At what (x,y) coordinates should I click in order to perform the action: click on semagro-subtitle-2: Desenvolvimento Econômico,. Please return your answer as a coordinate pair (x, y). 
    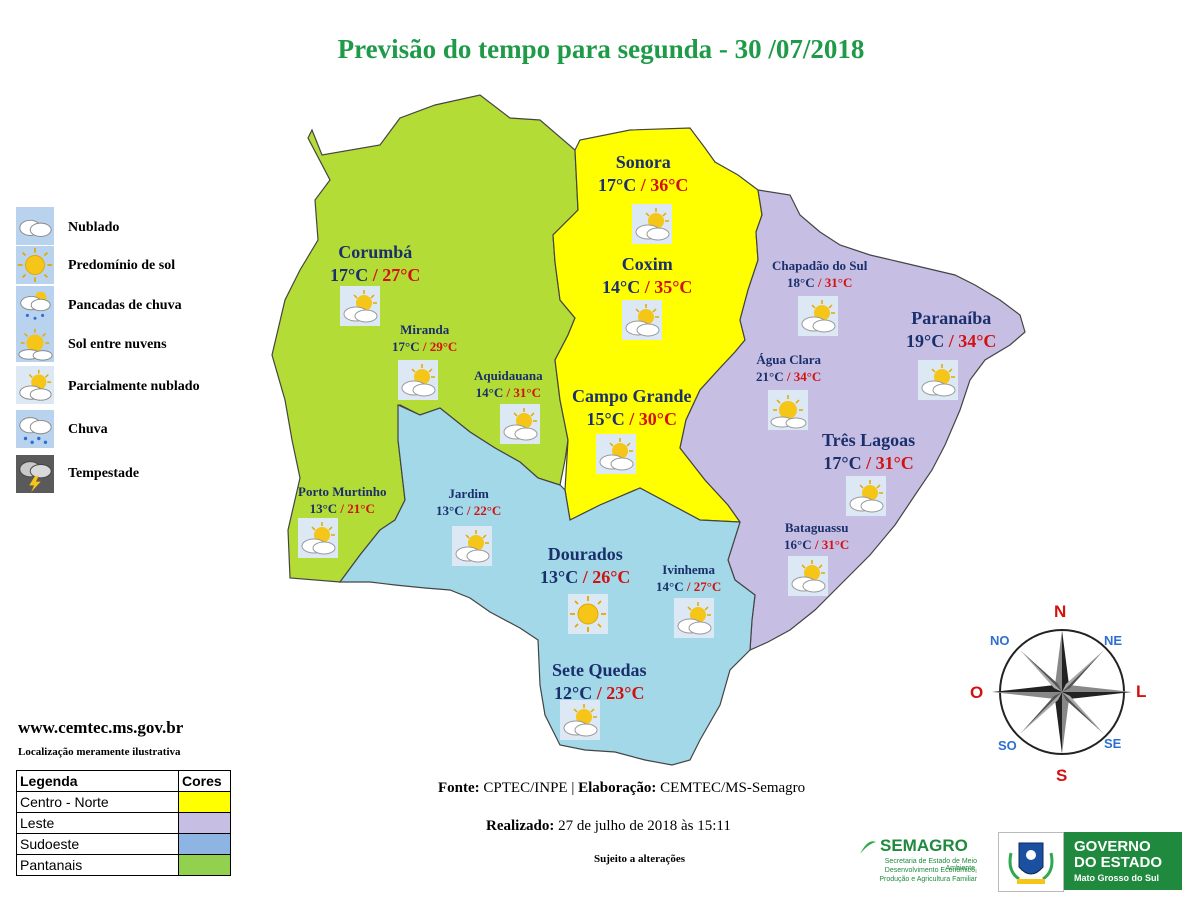
    Looking at the image, I should click on (930, 870).